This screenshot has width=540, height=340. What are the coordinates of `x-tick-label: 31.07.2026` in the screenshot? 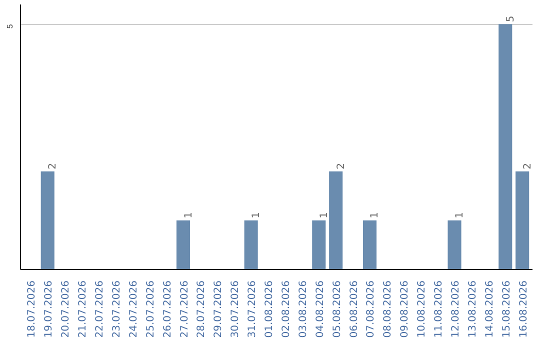 It's located at (252, 309).